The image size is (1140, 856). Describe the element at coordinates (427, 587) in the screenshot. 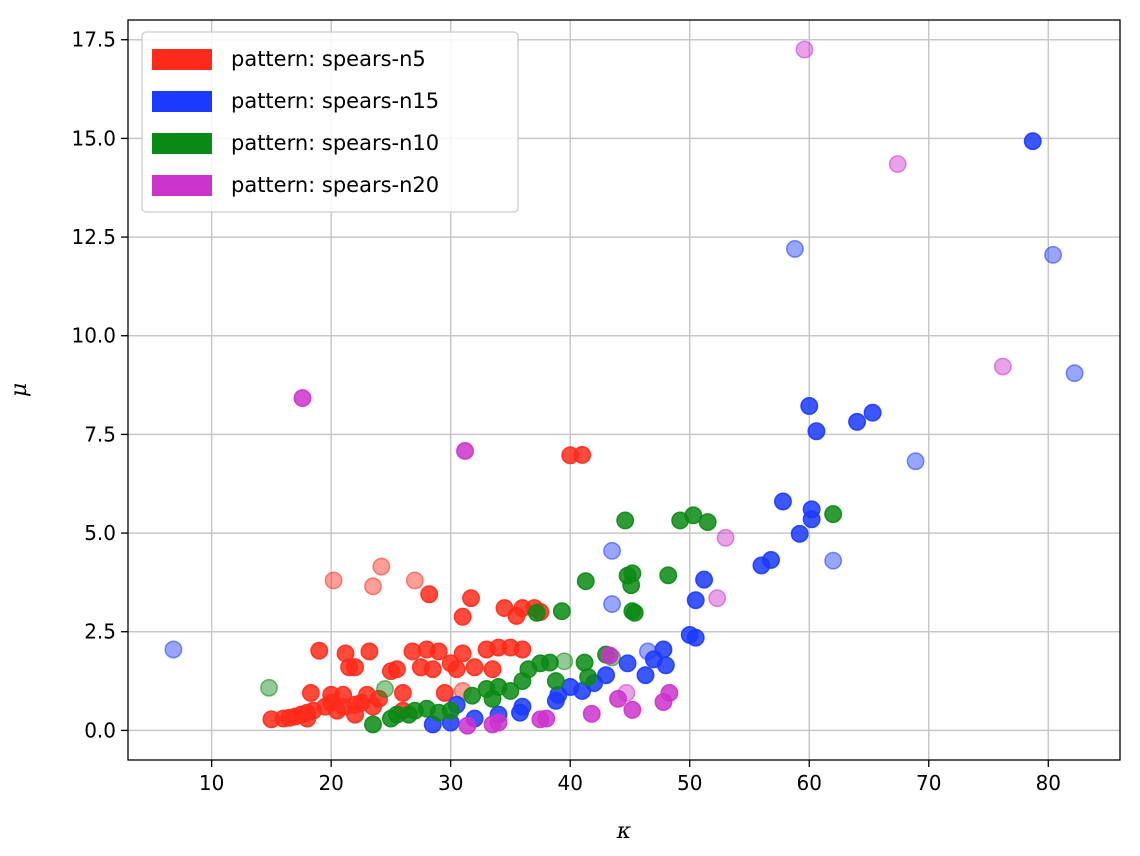

I see `series-0-points` at that location.